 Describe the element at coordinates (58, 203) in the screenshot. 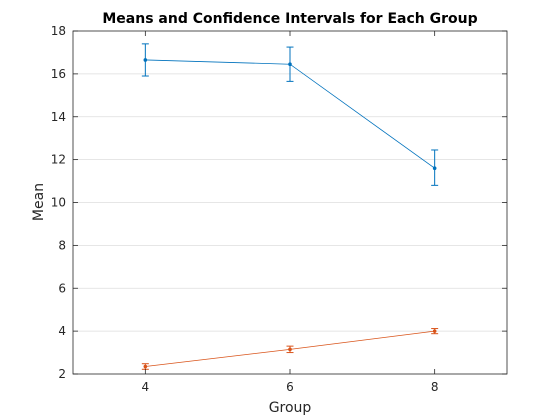

I see `y-tick-label: 10` at that location.